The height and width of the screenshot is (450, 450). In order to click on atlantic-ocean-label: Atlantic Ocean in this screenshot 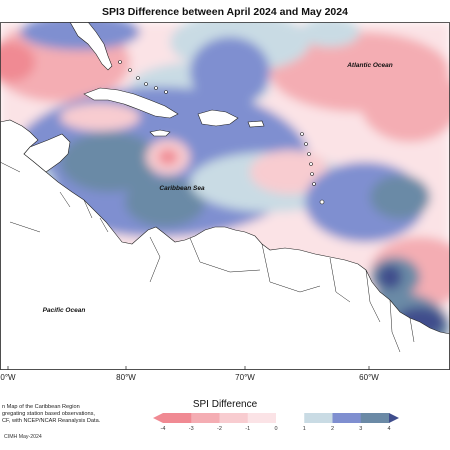, I will do `click(369, 65)`.